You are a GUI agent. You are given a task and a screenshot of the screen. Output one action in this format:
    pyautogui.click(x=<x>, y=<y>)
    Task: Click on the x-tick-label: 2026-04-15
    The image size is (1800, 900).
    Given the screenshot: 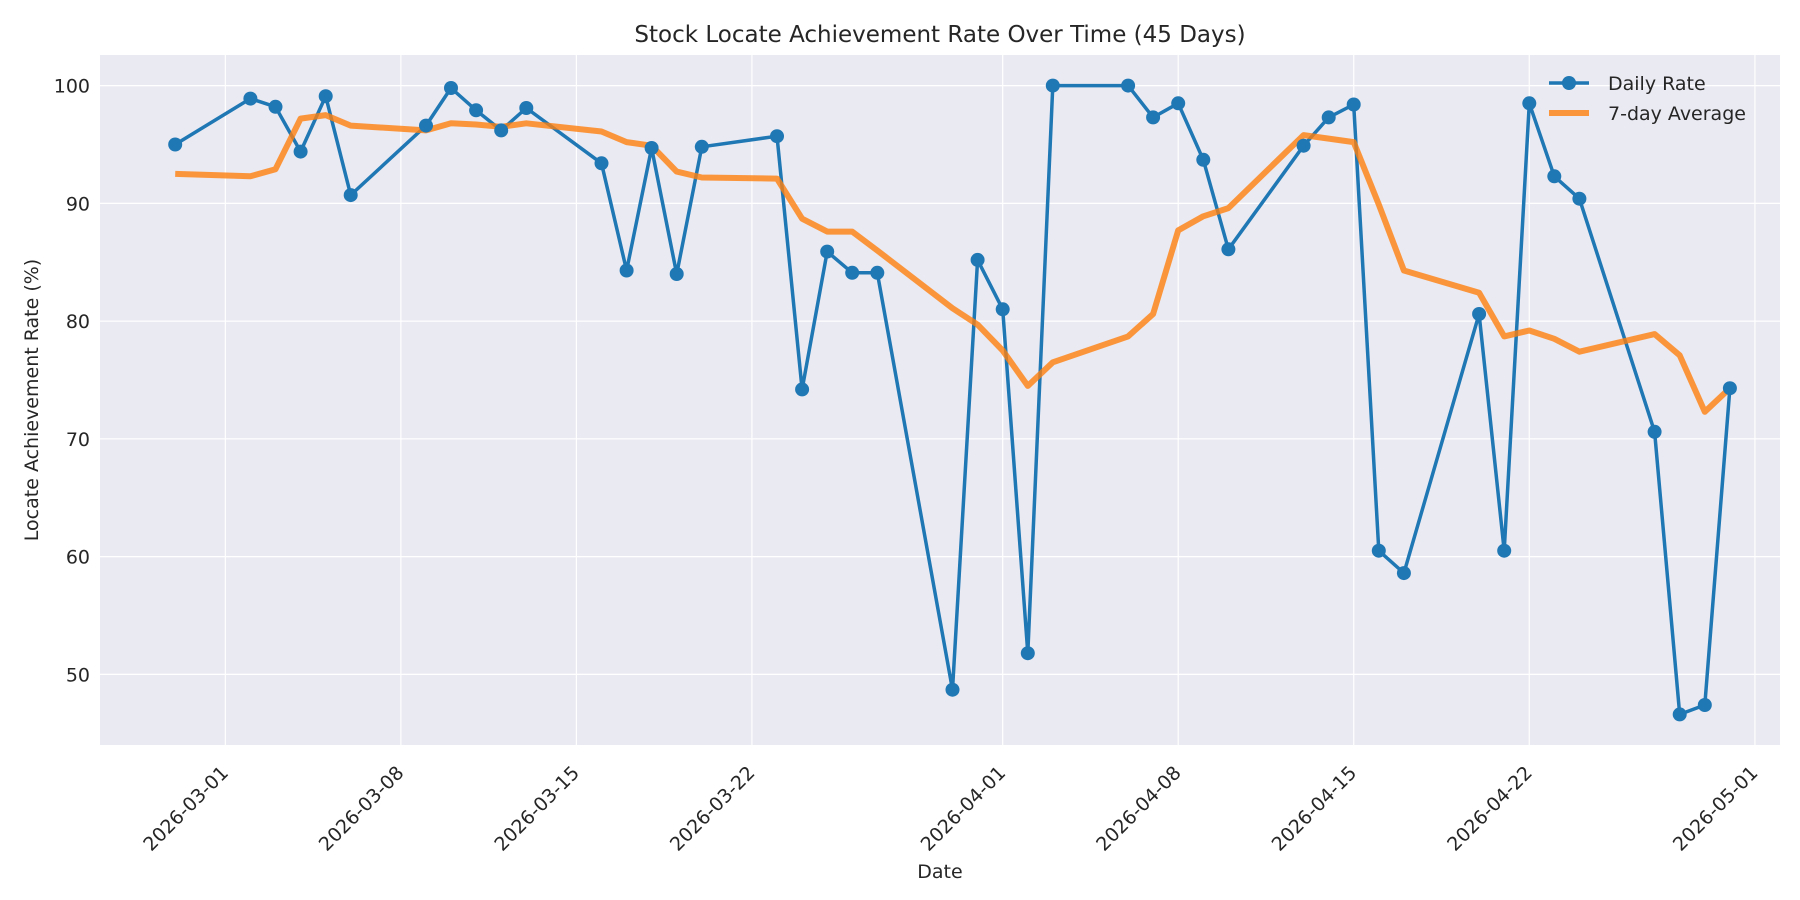 What is the action you would take?
    pyautogui.click(x=1315, y=809)
    